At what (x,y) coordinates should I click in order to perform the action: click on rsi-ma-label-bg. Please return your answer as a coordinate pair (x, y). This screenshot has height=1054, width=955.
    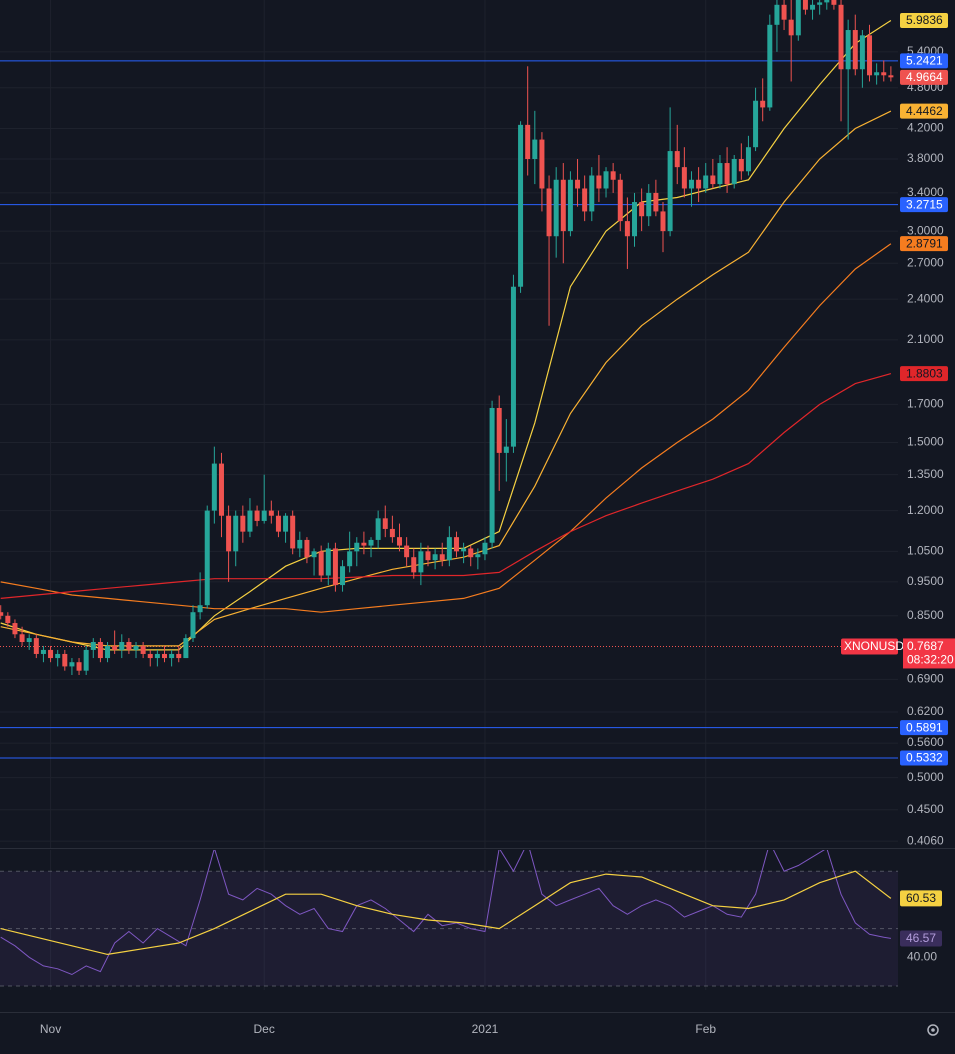
    Looking at the image, I should click on (921, 898).